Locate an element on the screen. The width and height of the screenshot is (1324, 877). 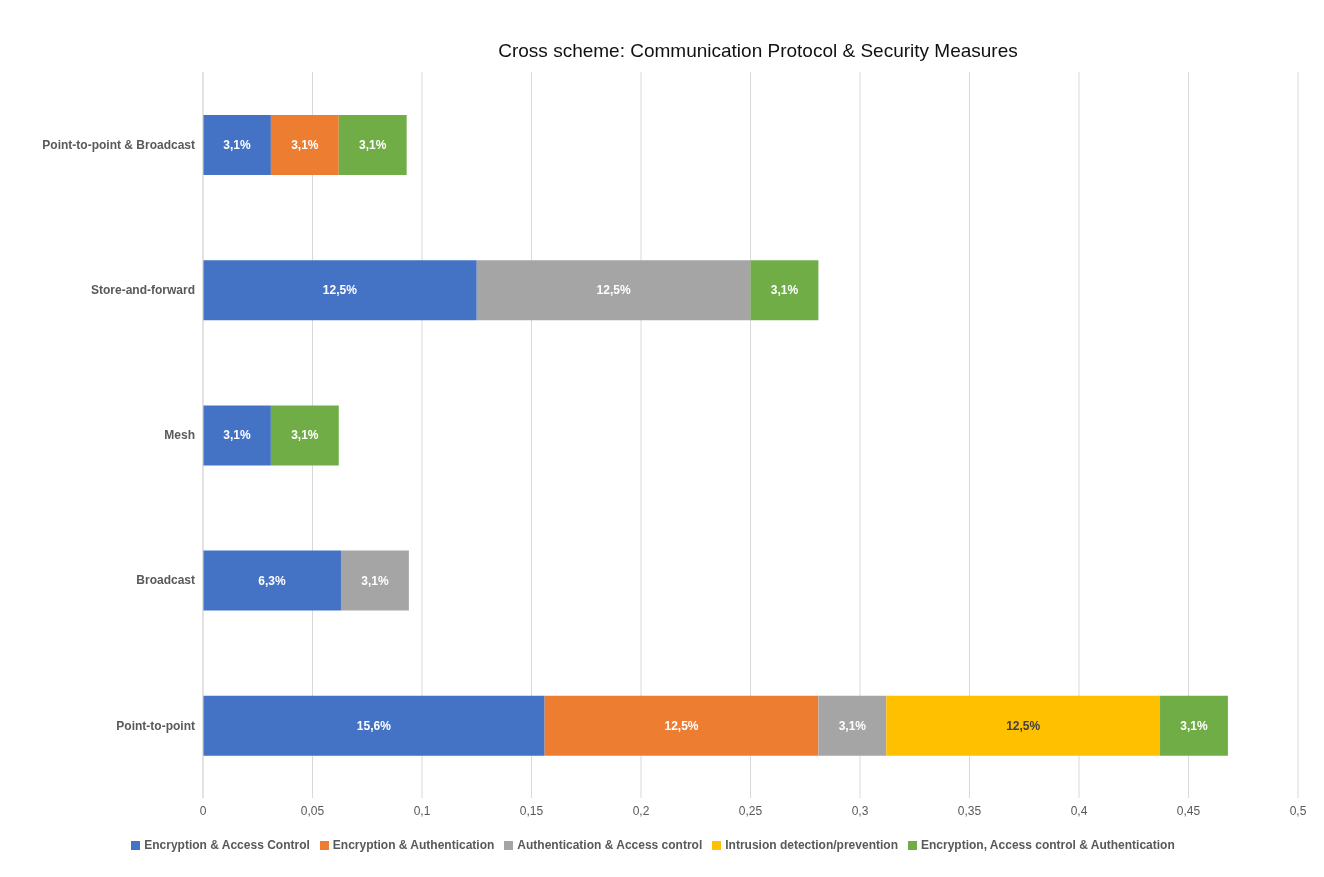
x-tick-label: 0,1 is located at coordinates (422, 810).